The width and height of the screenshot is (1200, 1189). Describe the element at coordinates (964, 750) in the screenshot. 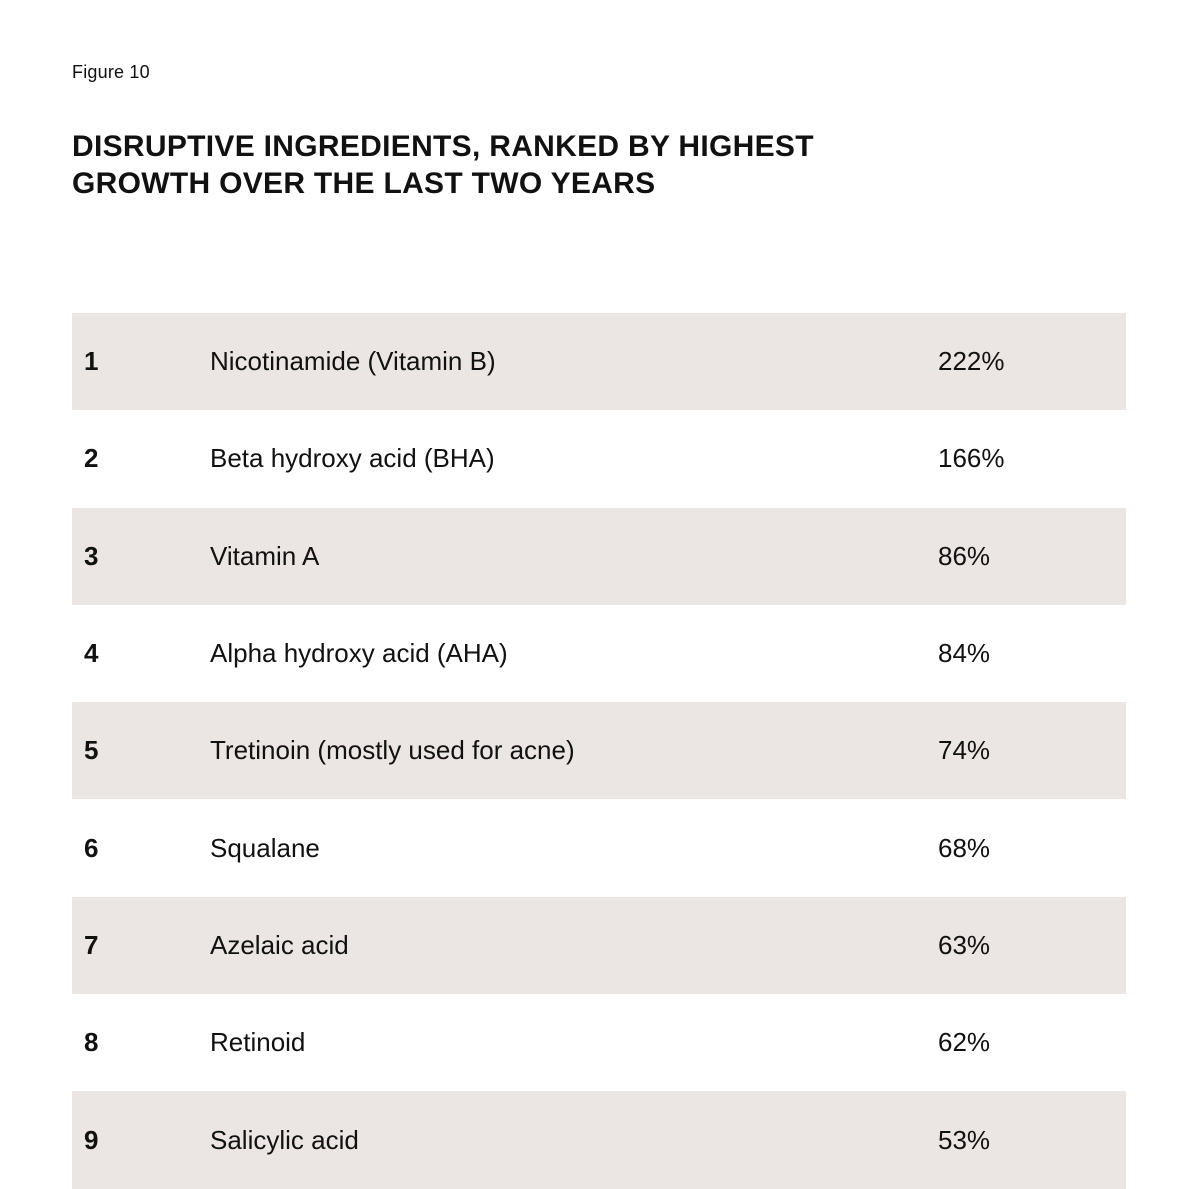

I see `growth-value: 74%` at that location.